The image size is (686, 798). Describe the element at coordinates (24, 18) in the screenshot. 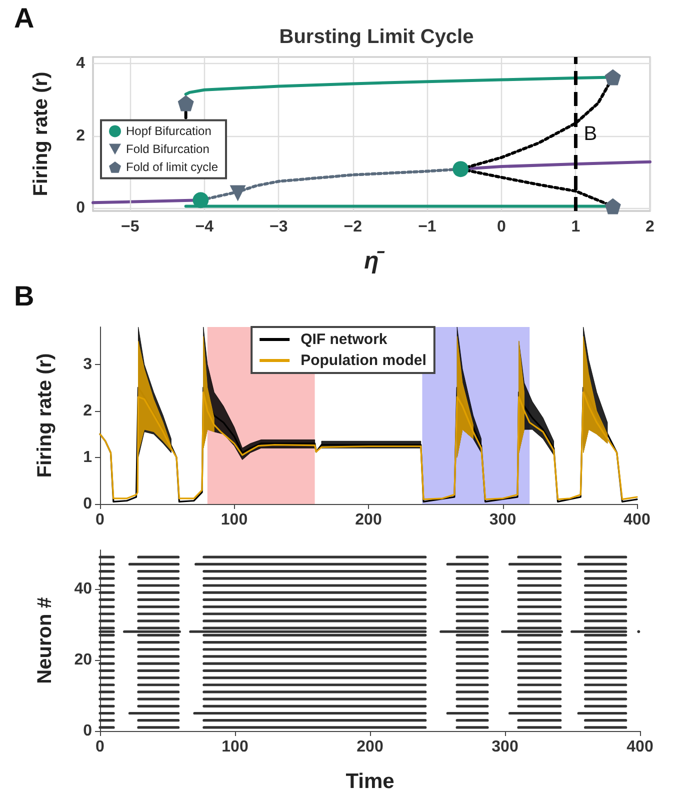

I see `text: A` at that location.